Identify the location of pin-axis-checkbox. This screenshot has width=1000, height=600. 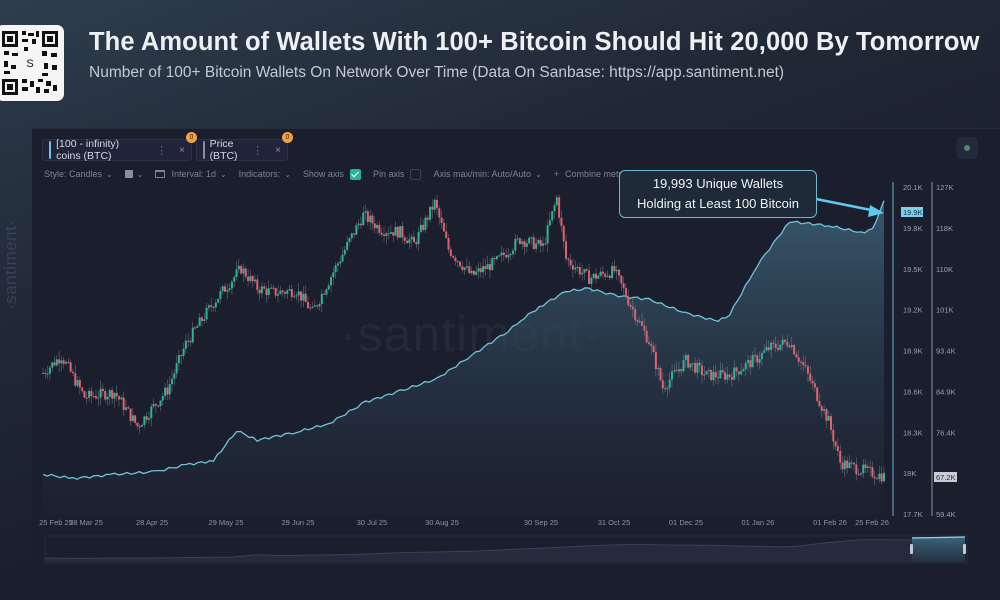
(416, 174).